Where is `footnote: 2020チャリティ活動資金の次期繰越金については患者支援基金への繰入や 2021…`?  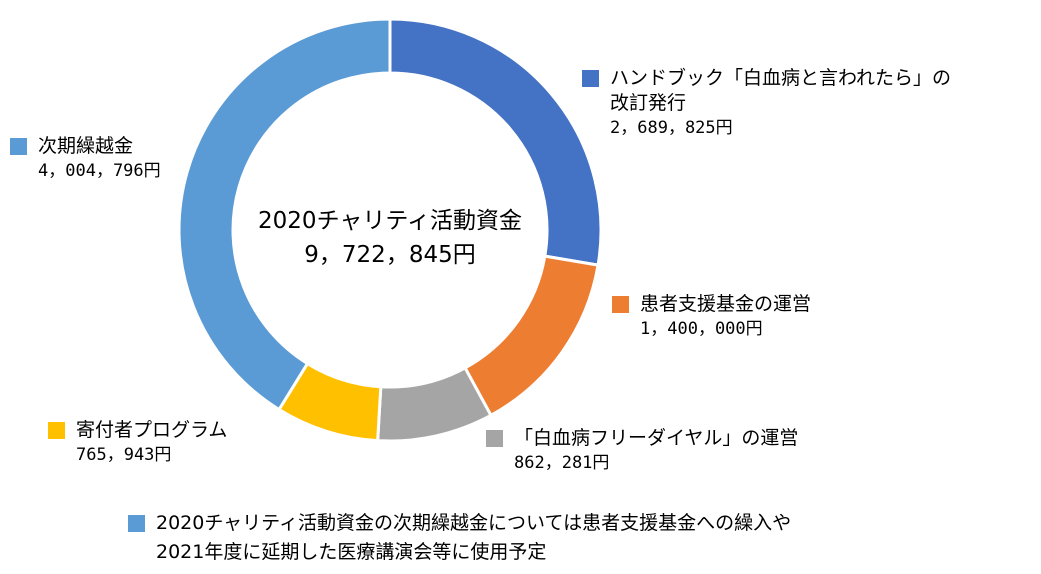 footnote: 2020チャリティ活動資金の次期繰越金については患者支援基金への繰入や 2021… is located at coordinates (459, 538).